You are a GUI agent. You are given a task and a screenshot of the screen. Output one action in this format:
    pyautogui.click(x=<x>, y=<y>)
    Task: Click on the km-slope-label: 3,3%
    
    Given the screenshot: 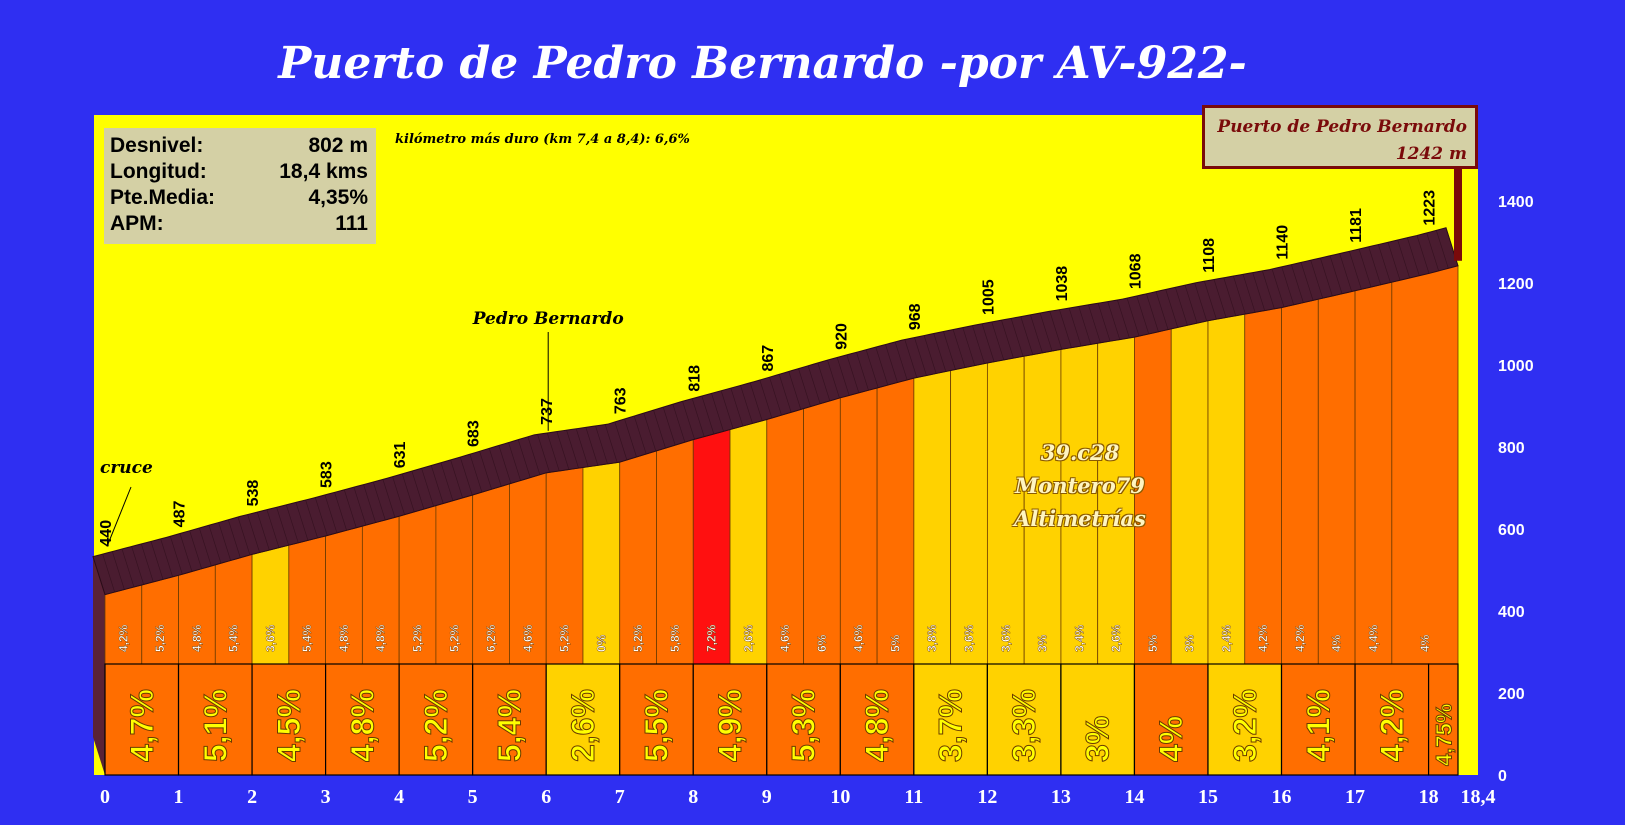 What is the action you would take?
    pyautogui.click(x=1024, y=725)
    